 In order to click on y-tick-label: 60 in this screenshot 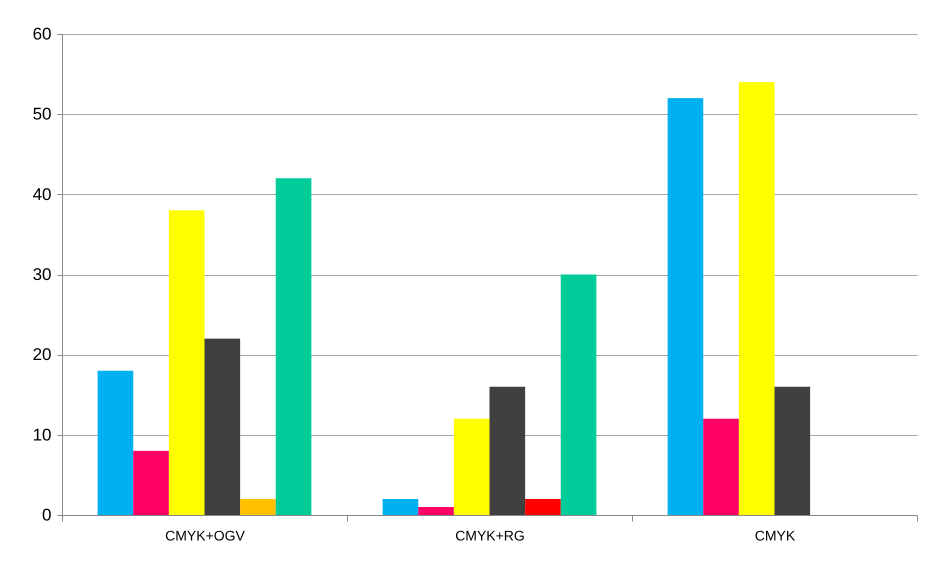, I will do `click(42, 34)`.